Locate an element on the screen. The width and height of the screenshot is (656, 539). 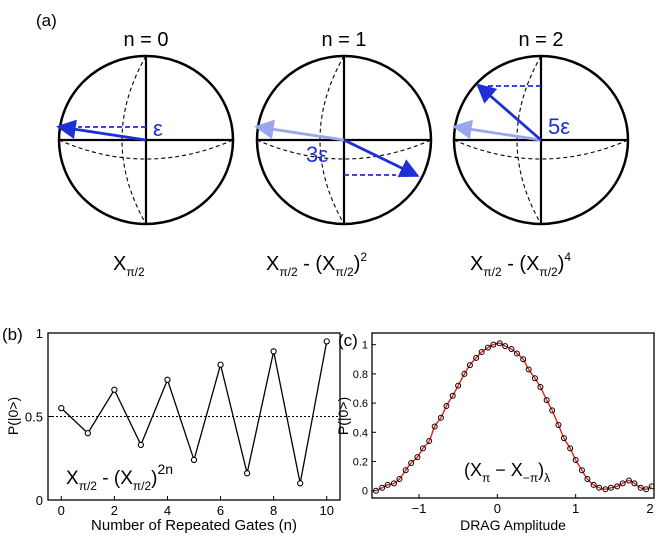
plot-b-points is located at coordinates (194, 412).